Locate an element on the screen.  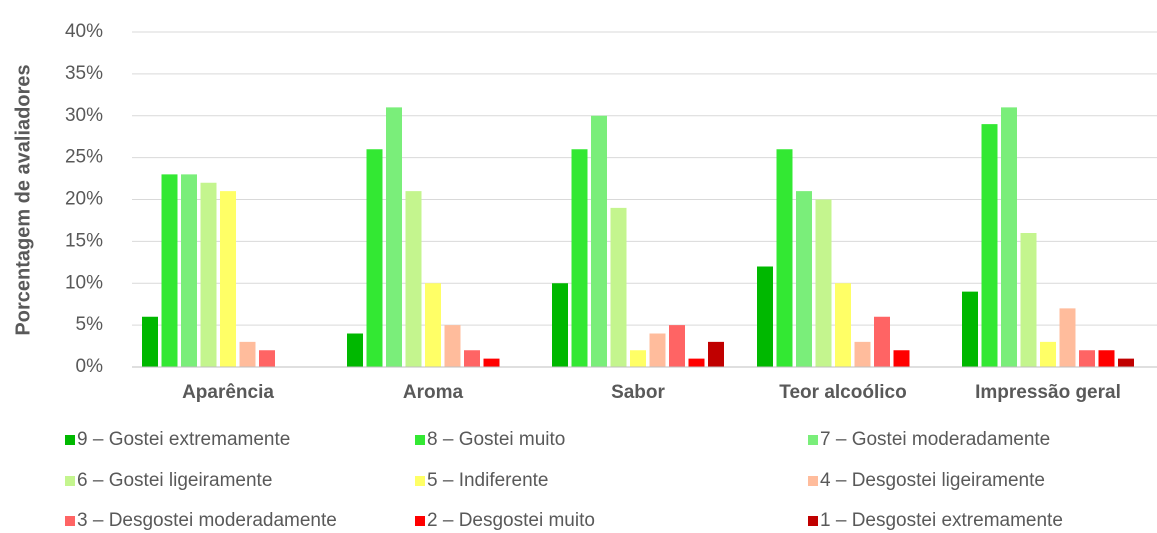
legend-label: 4 – Desgostei ligeiramente is located at coordinates (932, 480).